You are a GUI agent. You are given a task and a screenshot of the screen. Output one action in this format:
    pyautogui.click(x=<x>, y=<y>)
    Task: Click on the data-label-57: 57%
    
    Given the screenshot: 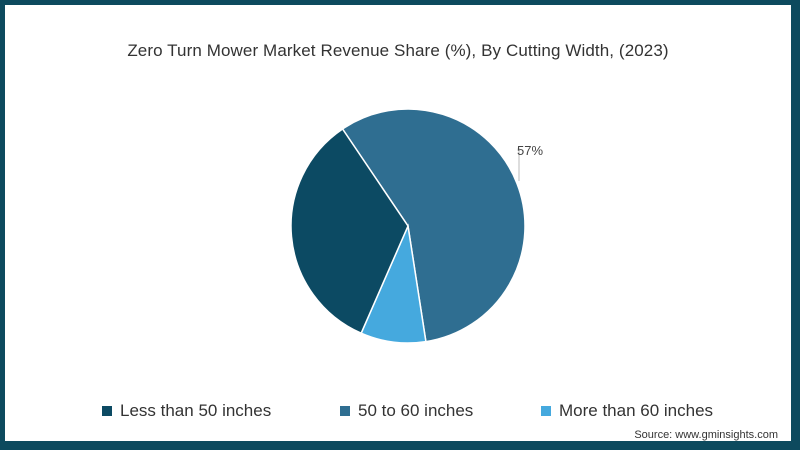 What is the action you would take?
    pyautogui.click(x=530, y=150)
    